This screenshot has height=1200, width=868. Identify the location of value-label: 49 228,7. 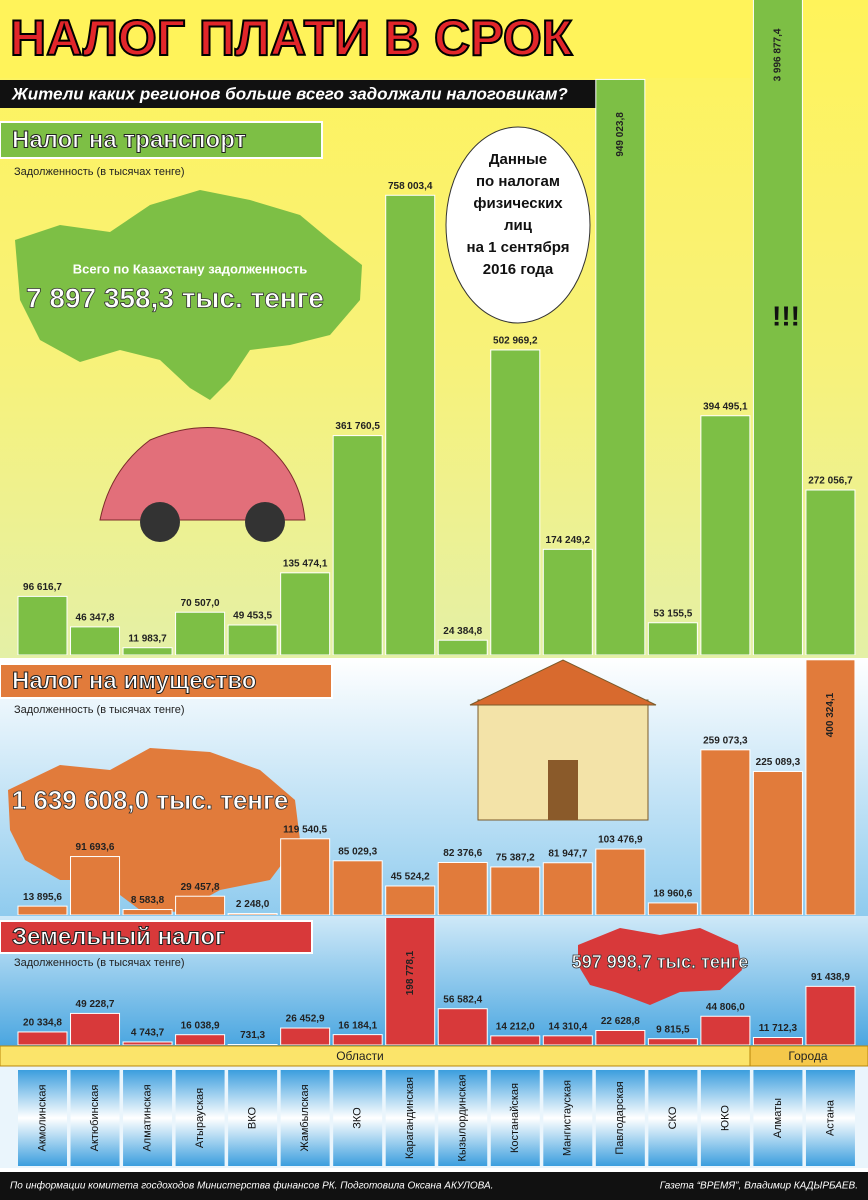
(95, 1004).